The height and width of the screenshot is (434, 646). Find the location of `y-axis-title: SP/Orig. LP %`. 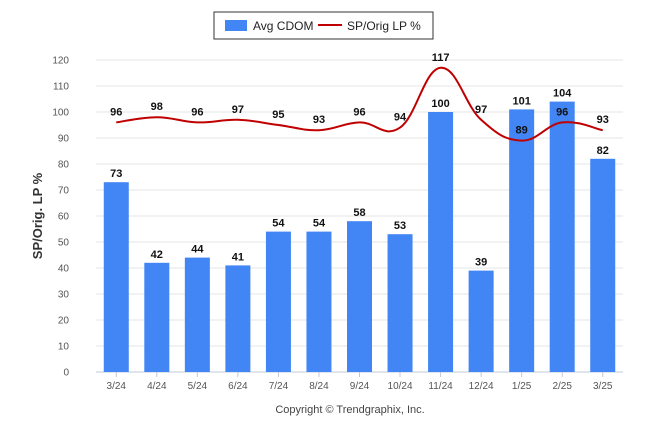

y-axis-title: SP/Orig. LP % is located at coordinates (37, 215).